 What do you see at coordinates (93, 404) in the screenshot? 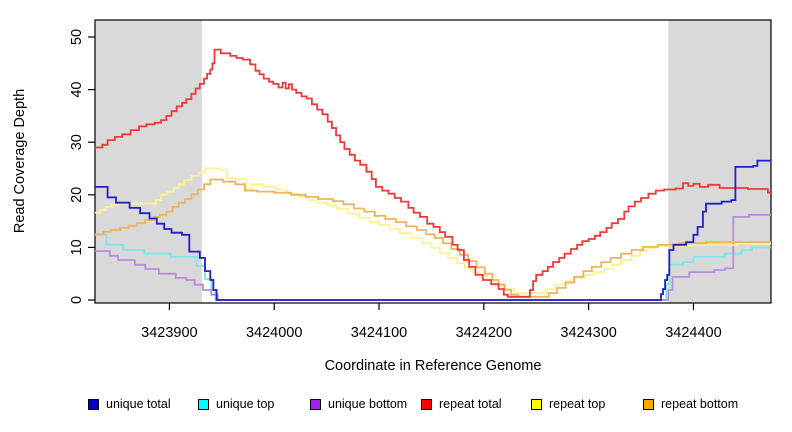
I see `legend-swatch-unique-total` at bounding box center [93, 404].